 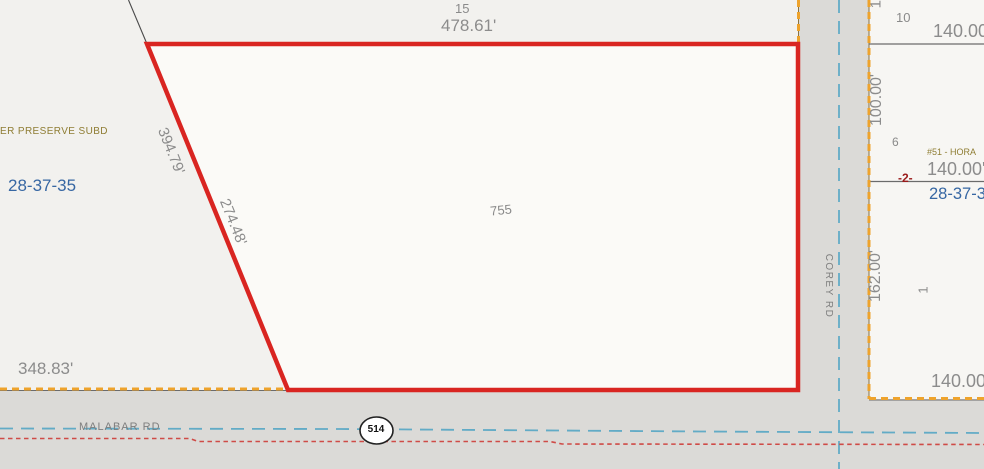 What do you see at coordinates (923, 290) in the screenshot?
I see `lot-1-number: 1` at bounding box center [923, 290].